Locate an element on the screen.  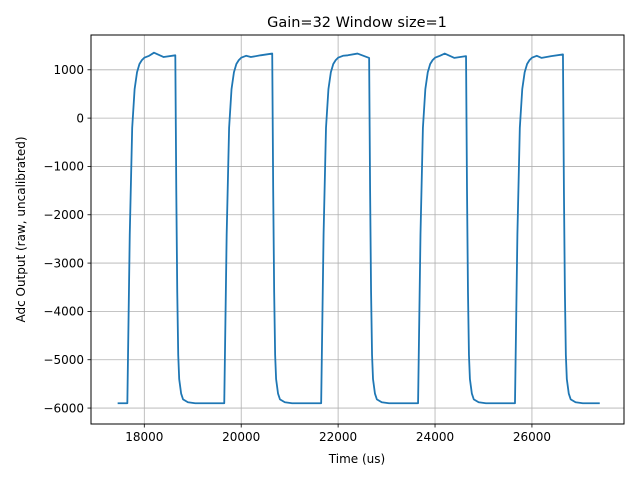
y-axis-label: Adc Output (raw, uncalibrated) is located at coordinates (21, 229).